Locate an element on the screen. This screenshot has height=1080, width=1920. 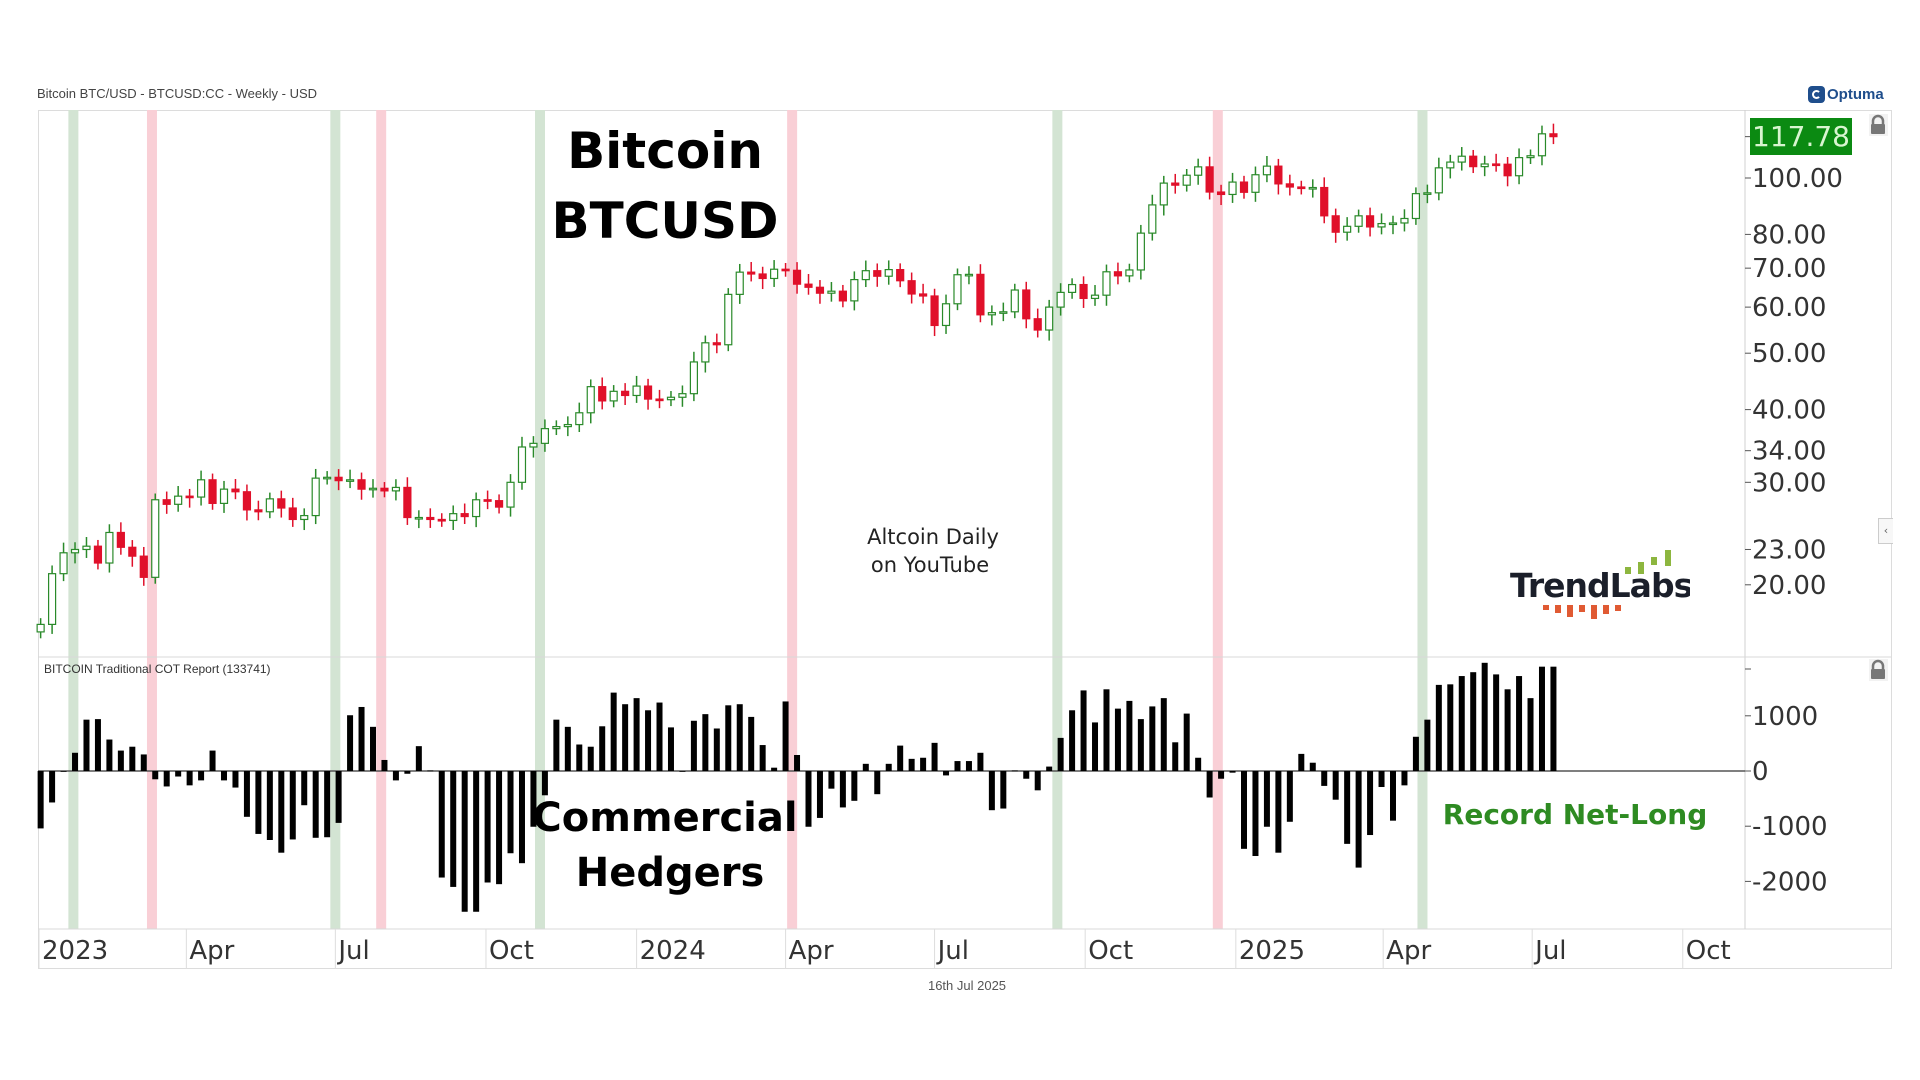
bullish-band is located at coordinates (1422, 519).